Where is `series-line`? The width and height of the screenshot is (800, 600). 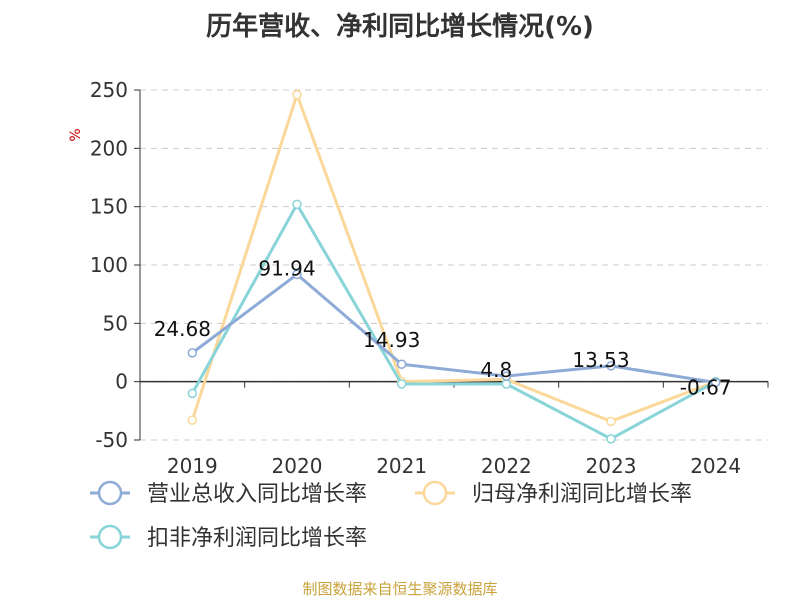 series-line is located at coordinates (453, 328).